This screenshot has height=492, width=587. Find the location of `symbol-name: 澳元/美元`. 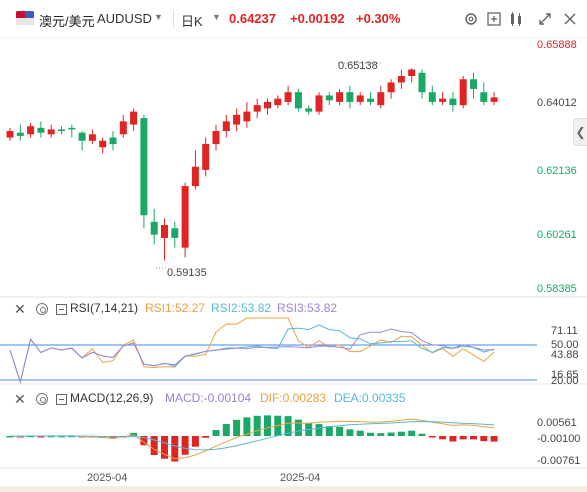

symbol-name: 澳元/美元 is located at coordinates (67, 21).